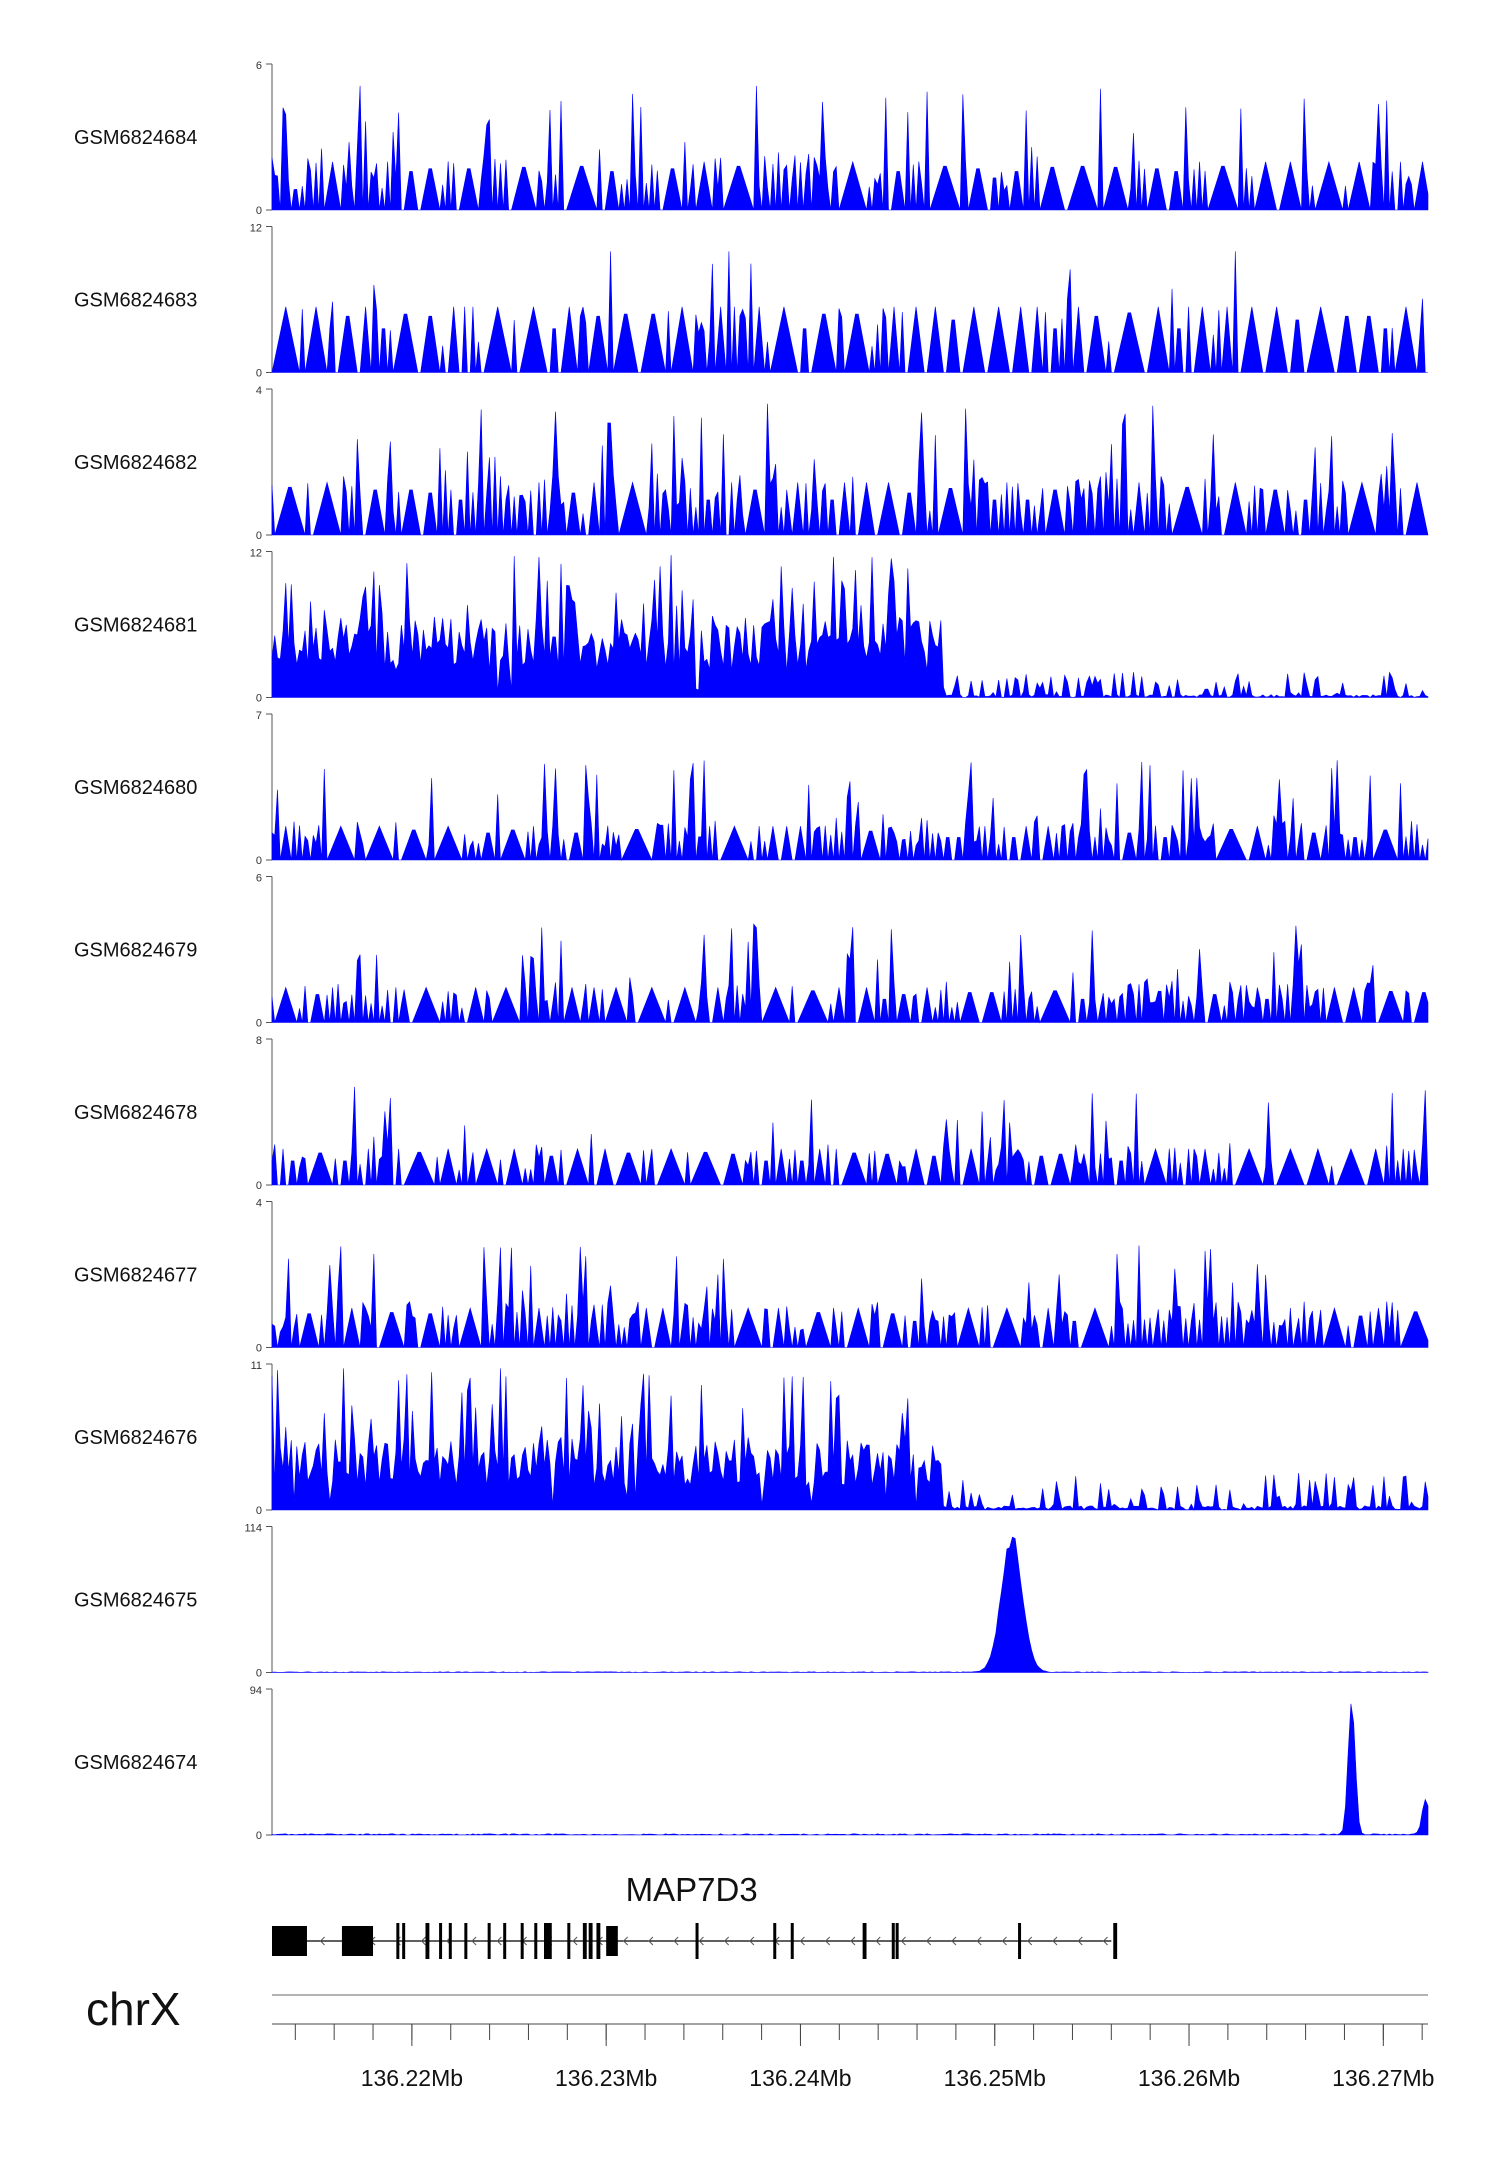 The image size is (1500, 2175). Describe the element at coordinates (259, 391) in the screenshot. I see `y-max-label: 4` at that location.